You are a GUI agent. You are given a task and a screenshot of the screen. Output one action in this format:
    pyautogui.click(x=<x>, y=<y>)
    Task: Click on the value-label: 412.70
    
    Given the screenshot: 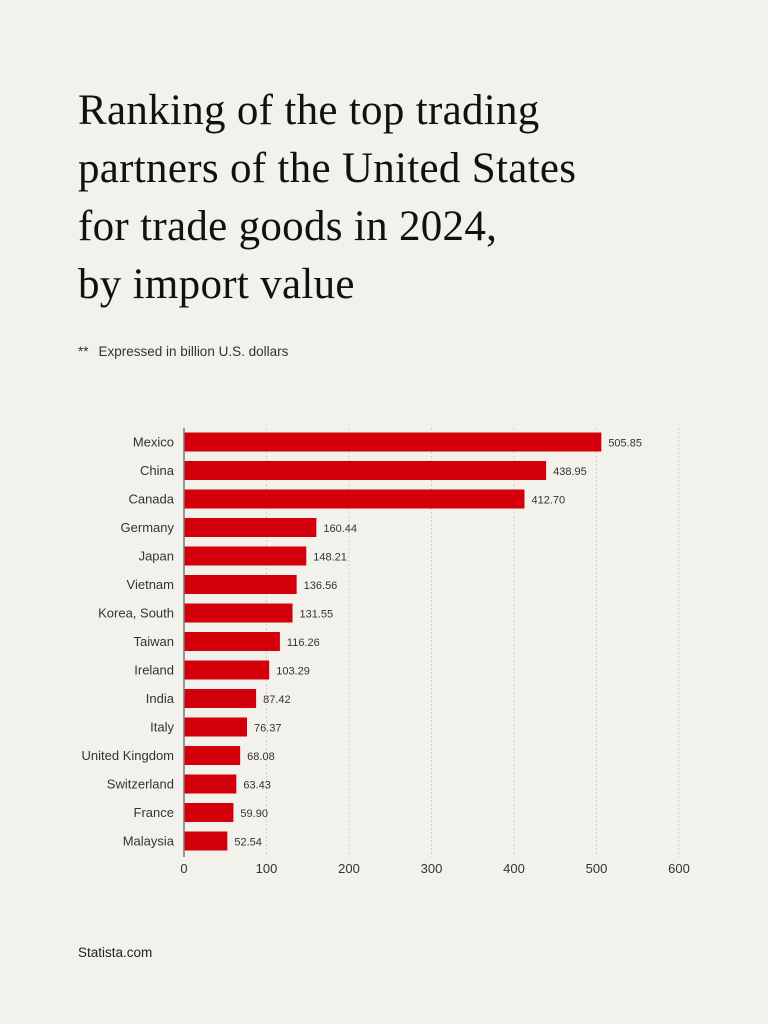 What is the action you would take?
    pyautogui.click(x=548, y=501)
    